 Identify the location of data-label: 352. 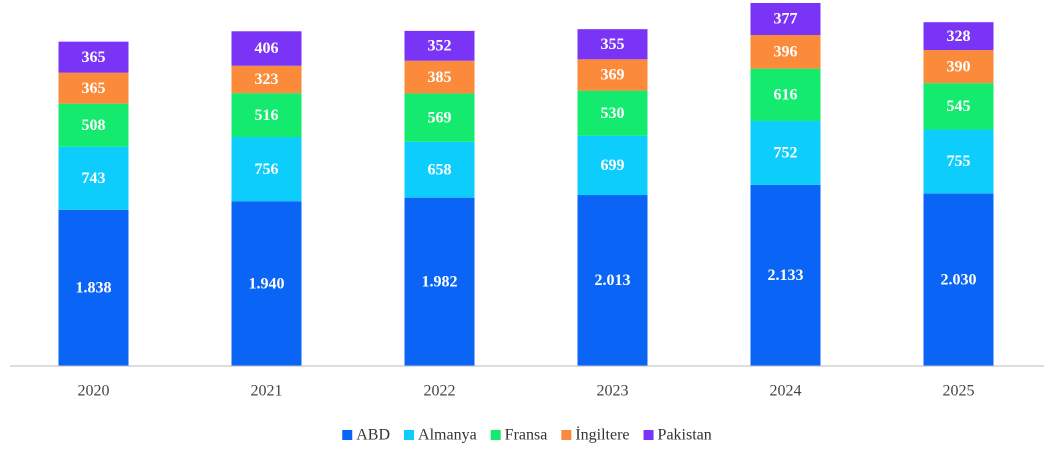
(440, 45).